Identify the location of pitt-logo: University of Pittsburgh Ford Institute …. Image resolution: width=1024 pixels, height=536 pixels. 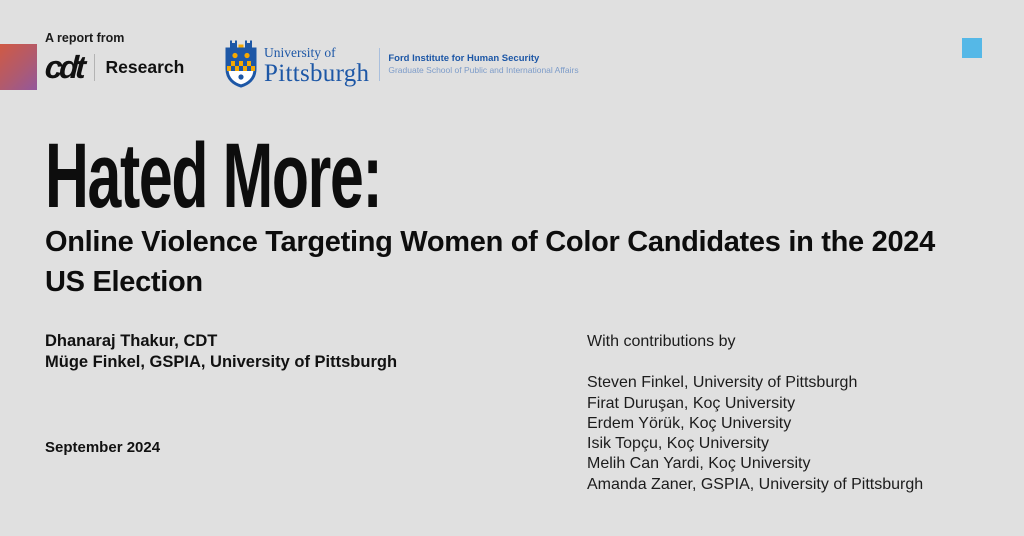
(401, 64).